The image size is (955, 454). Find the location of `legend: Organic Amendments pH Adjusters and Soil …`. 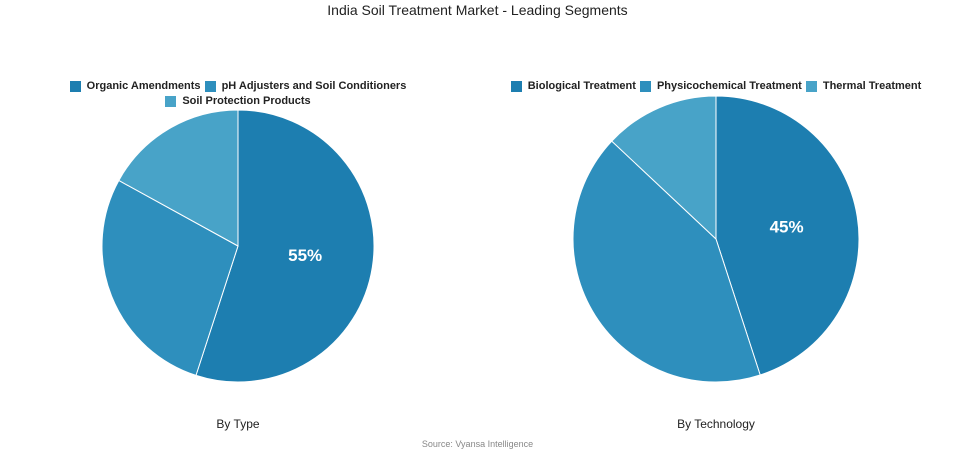

legend: Organic Amendments pH Adjusters and Soil … is located at coordinates (238, 93).